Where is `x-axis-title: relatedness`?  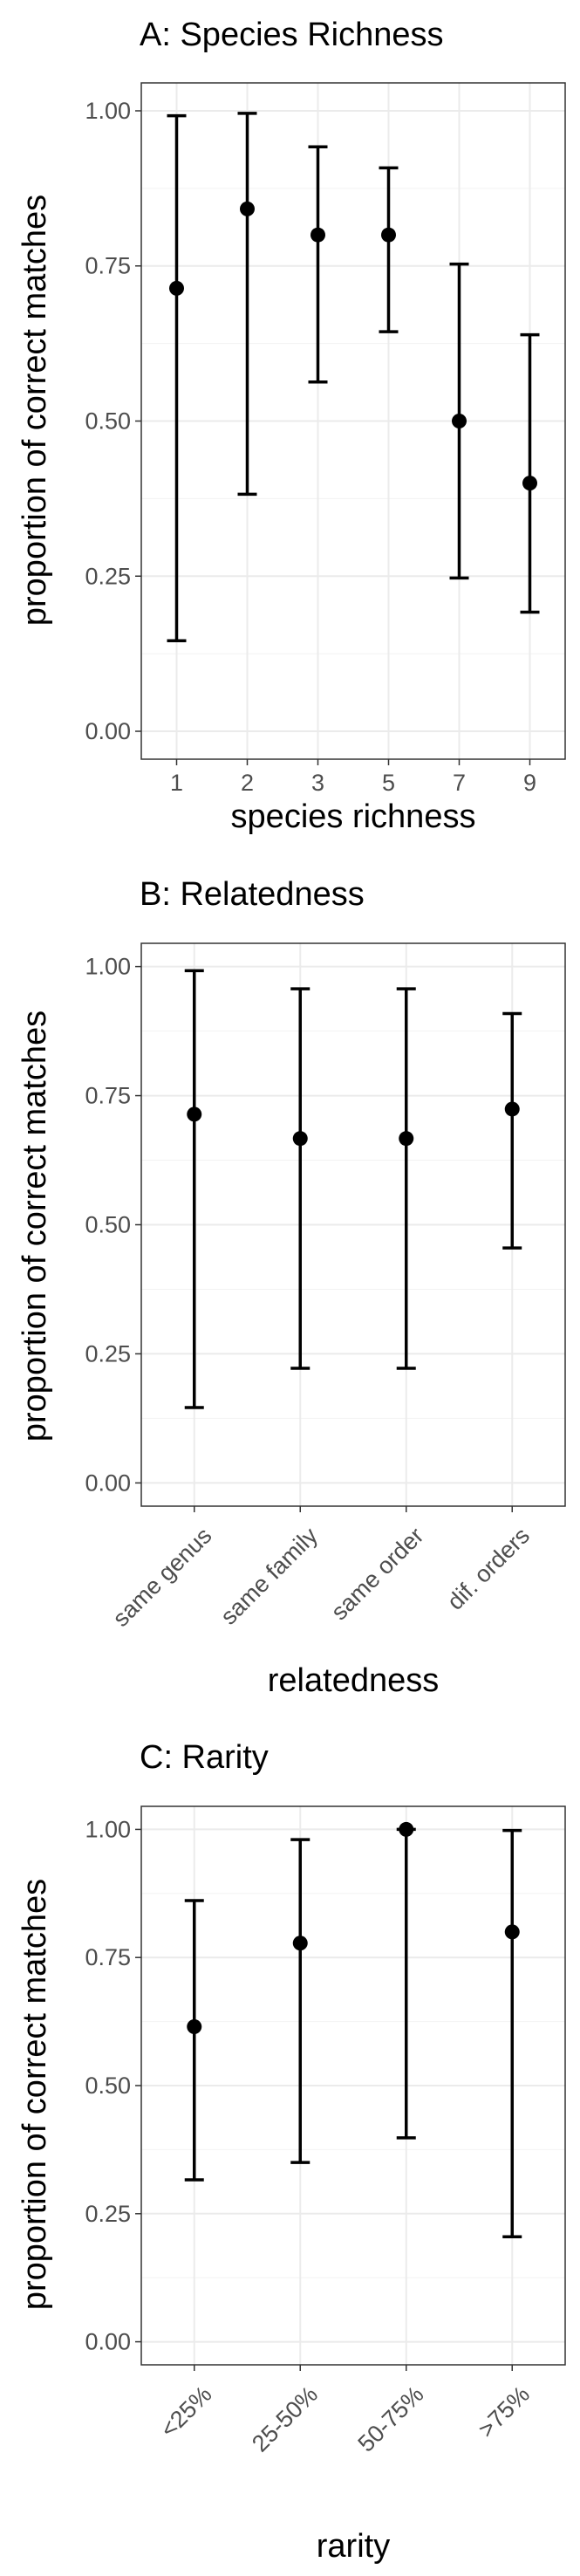 x-axis-title: relatedness is located at coordinates (353, 1680).